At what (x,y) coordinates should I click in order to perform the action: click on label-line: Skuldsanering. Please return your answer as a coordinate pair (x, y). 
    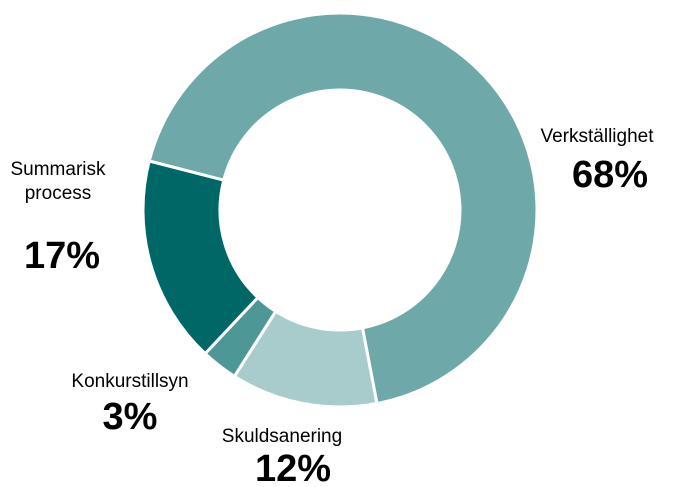
    Looking at the image, I should click on (282, 436).